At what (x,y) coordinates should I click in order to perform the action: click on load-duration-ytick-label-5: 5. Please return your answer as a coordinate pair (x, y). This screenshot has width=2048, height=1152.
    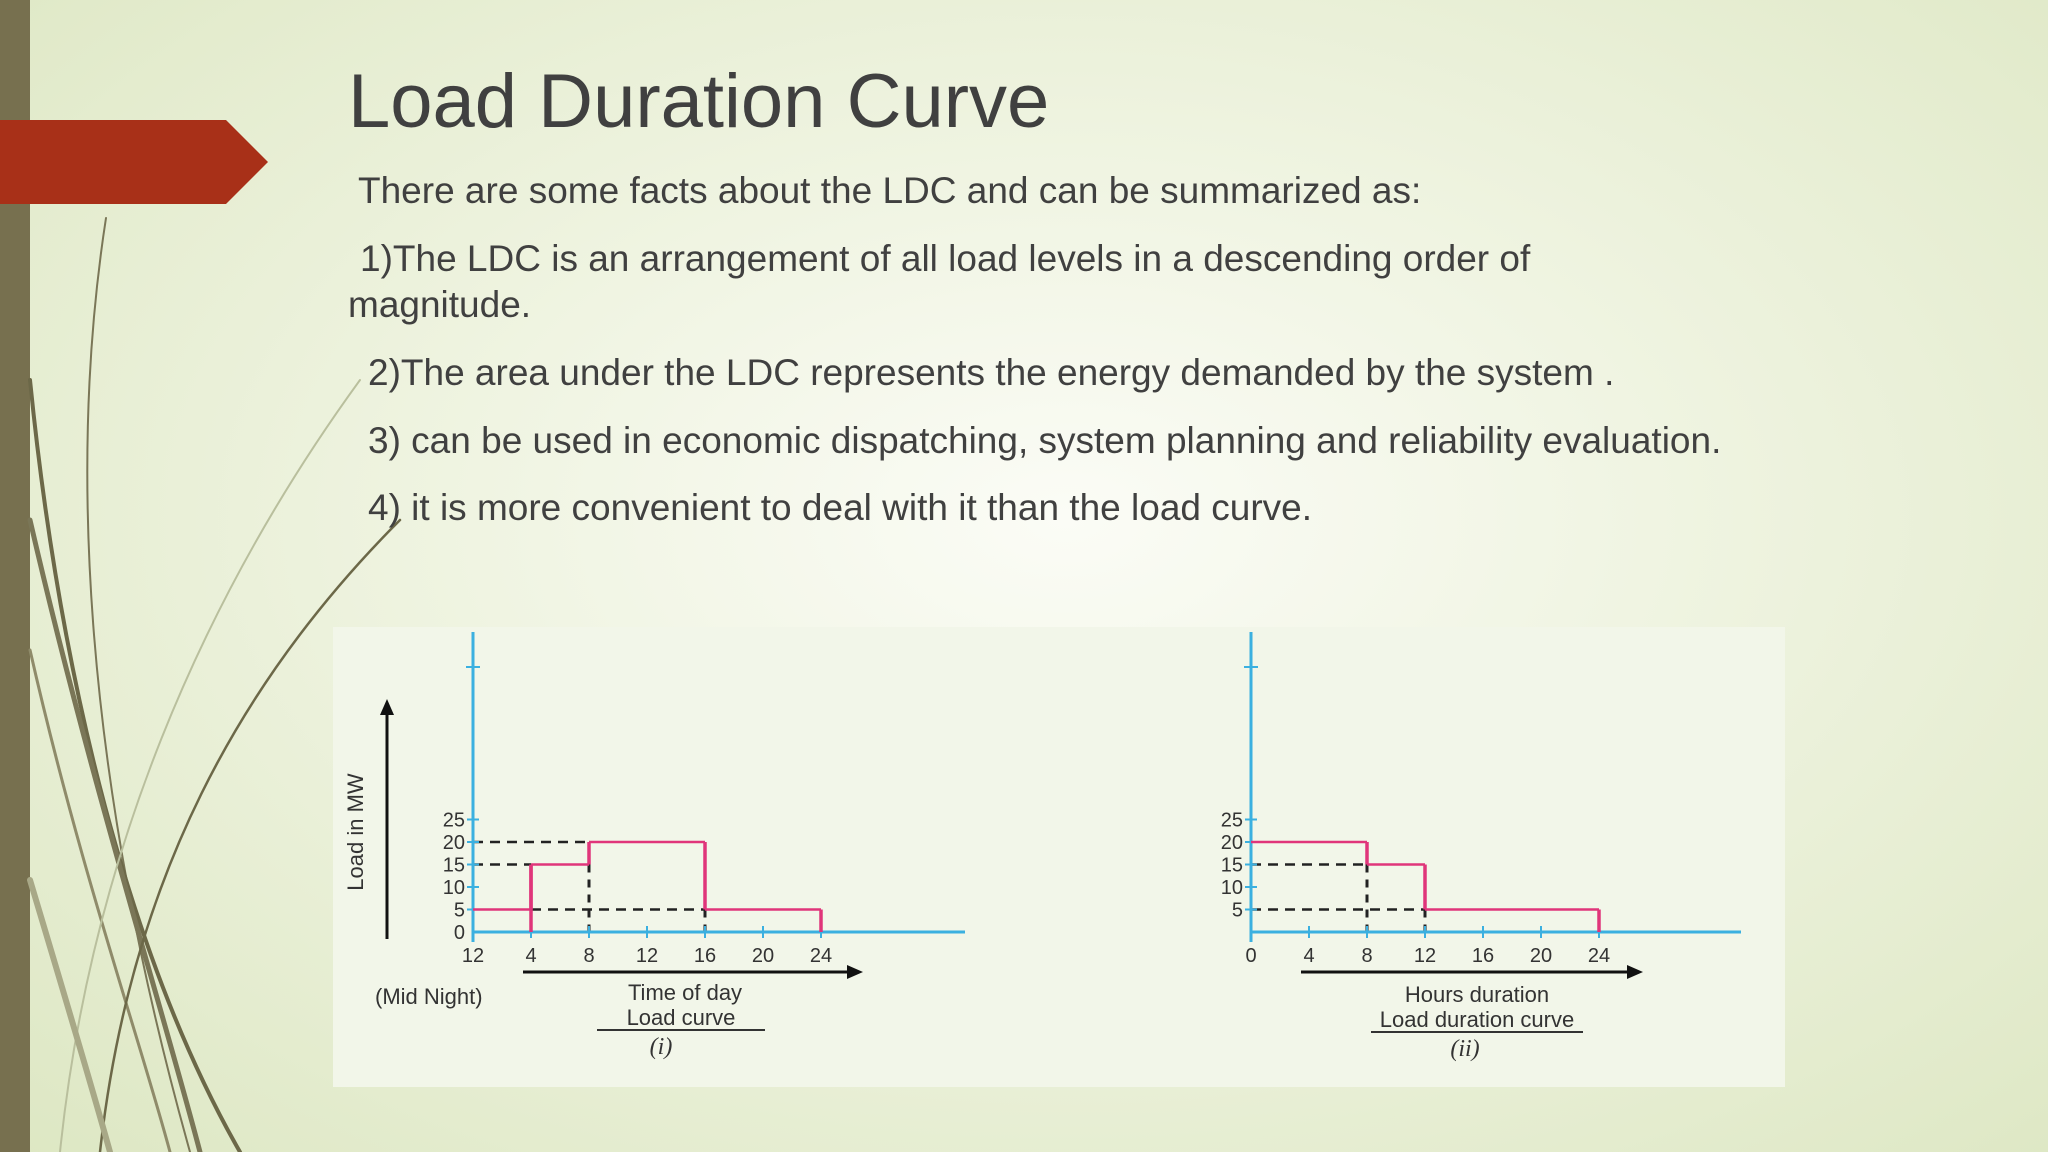
    Looking at the image, I should click on (1237, 911).